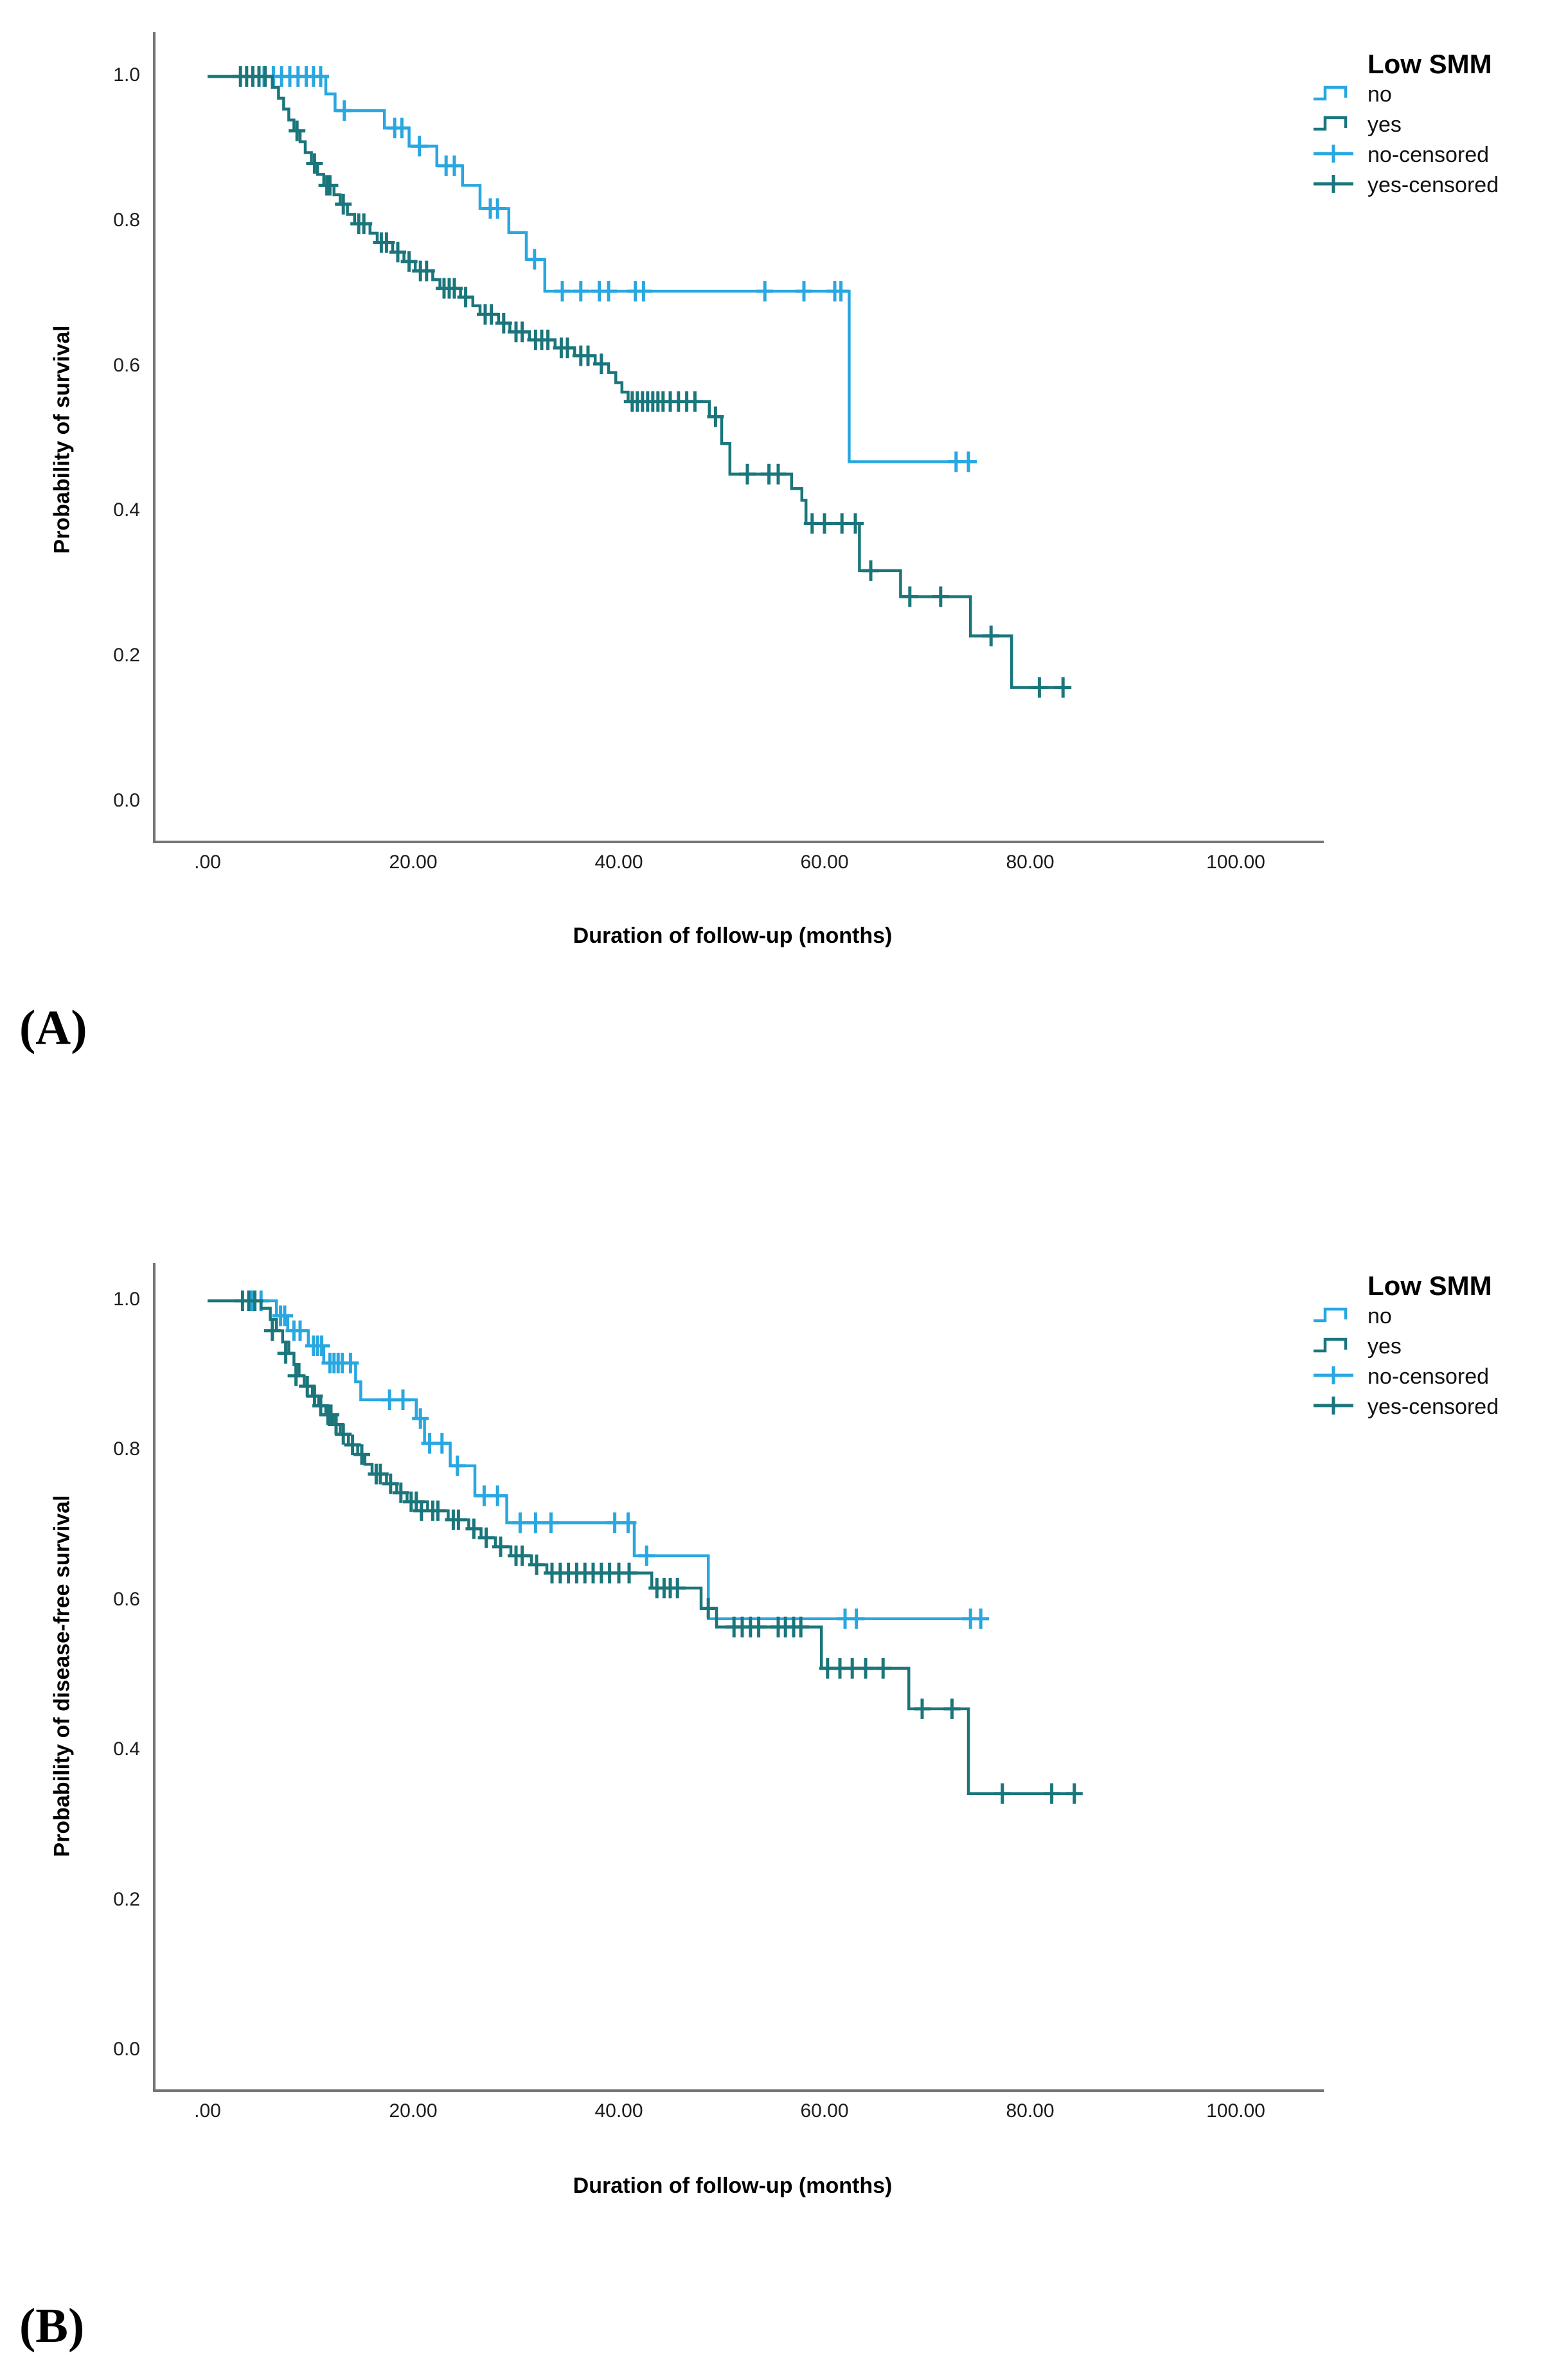  What do you see at coordinates (52, 2326) in the screenshot?
I see `panel-label-b: (B)` at bounding box center [52, 2326].